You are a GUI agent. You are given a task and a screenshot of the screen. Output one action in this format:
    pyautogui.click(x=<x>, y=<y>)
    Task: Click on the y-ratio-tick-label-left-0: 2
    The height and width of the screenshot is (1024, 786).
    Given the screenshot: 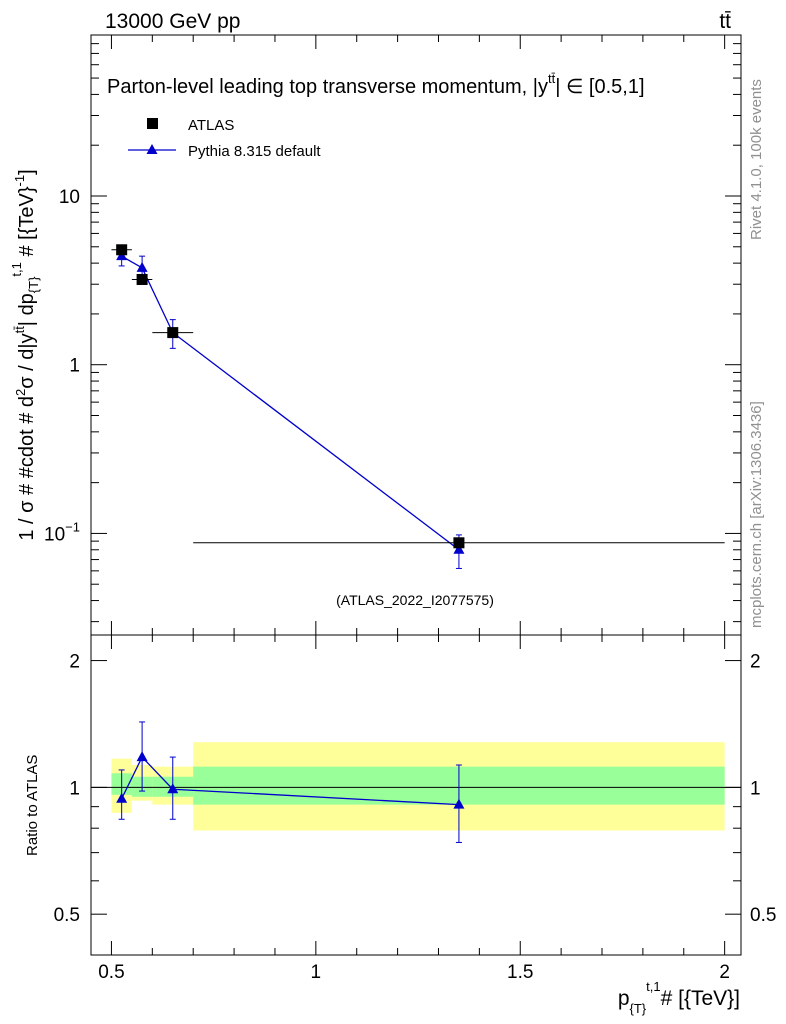 What is the action you would take?
    pyautogui.click(x=74, y=662)
    